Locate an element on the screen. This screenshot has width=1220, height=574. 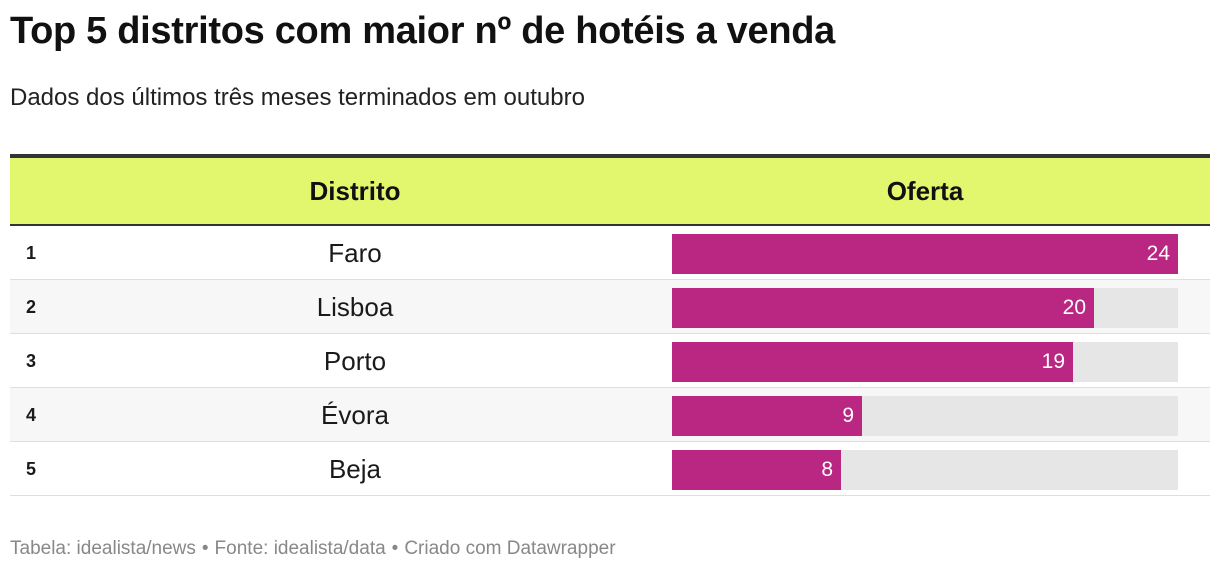
table-row: 5 Beja 8 is located at coordinates (610, 469).